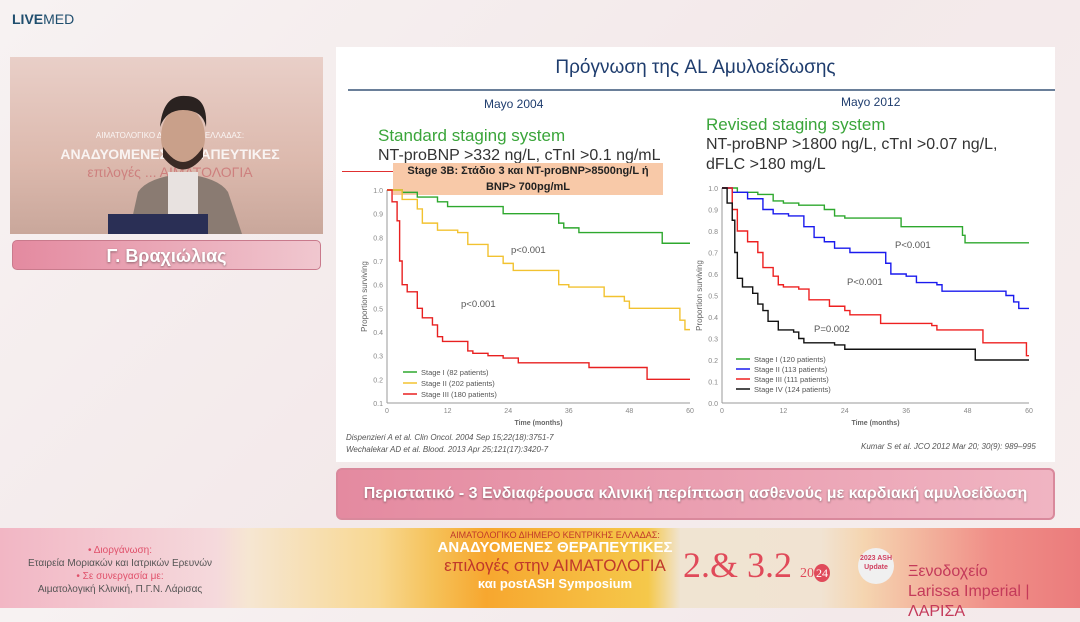 This screenshot has height=622, width=1080. What do you see at coordinates (459, 394) in the screenshot?
I see `legend-label: Stage III (180 patients)` at bounding box center [459, 394].